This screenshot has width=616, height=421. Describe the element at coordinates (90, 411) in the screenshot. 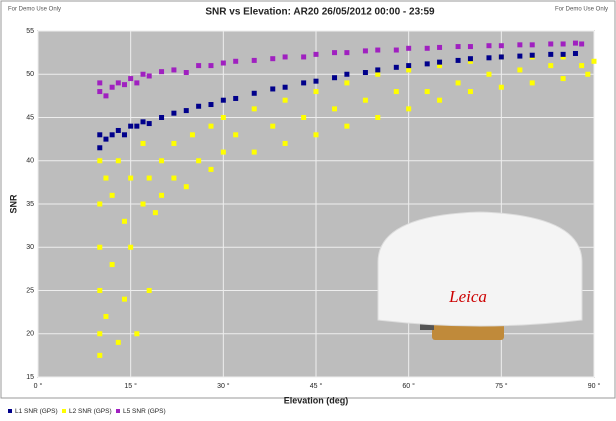

I see `legend-label: L2 SNR (GPS)` at that location.